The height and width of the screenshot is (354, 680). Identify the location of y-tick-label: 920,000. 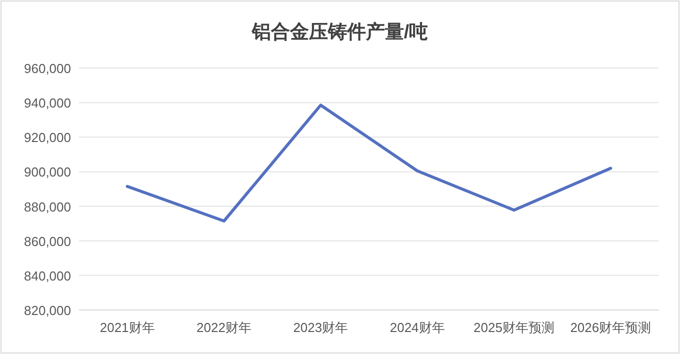
(47, 138).